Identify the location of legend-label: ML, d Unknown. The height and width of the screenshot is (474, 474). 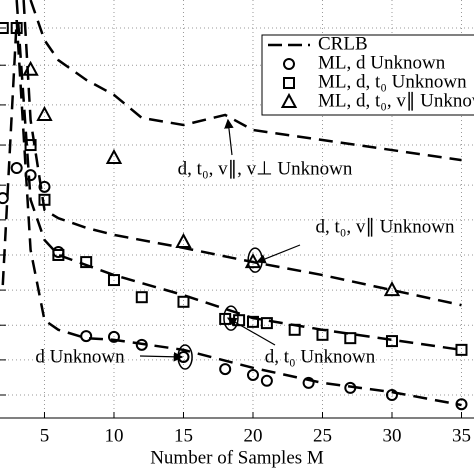
(382, 62).